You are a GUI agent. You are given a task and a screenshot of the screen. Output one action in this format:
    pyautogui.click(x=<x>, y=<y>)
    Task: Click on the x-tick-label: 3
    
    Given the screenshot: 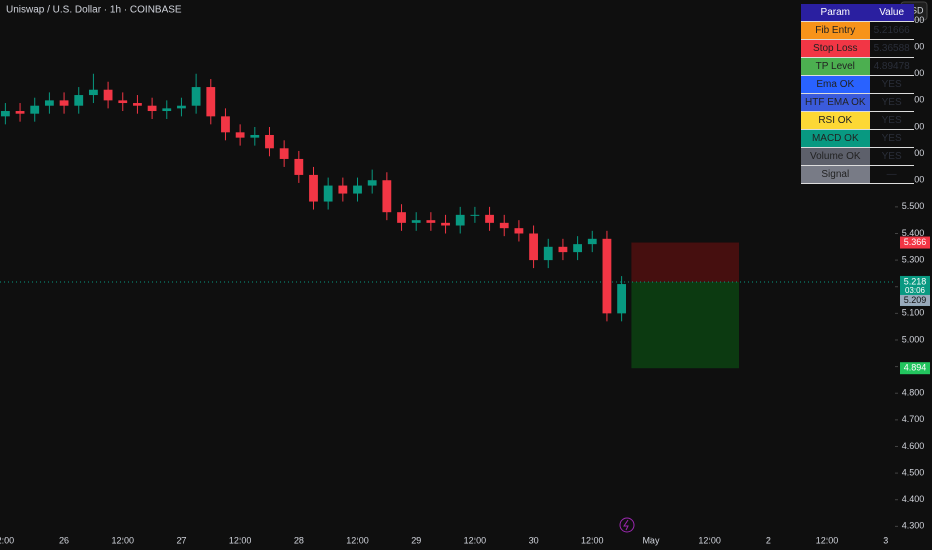 What is the action you would take?
    pyautogui.click(x=885, y=540)
    